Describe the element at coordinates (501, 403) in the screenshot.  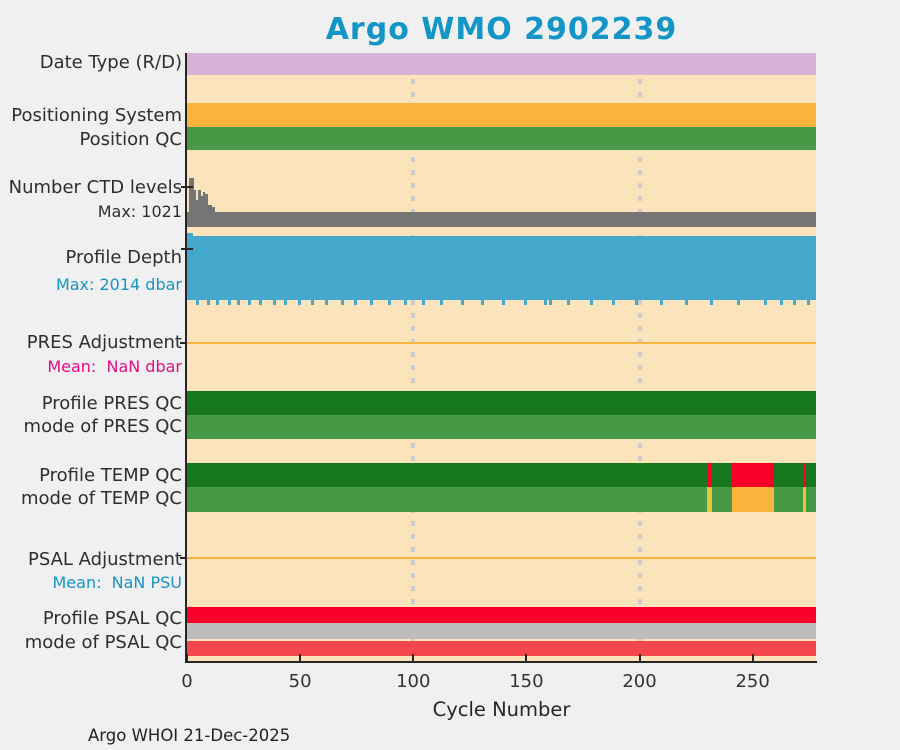
I see `row-segment-profile_pres_qc` at that location.